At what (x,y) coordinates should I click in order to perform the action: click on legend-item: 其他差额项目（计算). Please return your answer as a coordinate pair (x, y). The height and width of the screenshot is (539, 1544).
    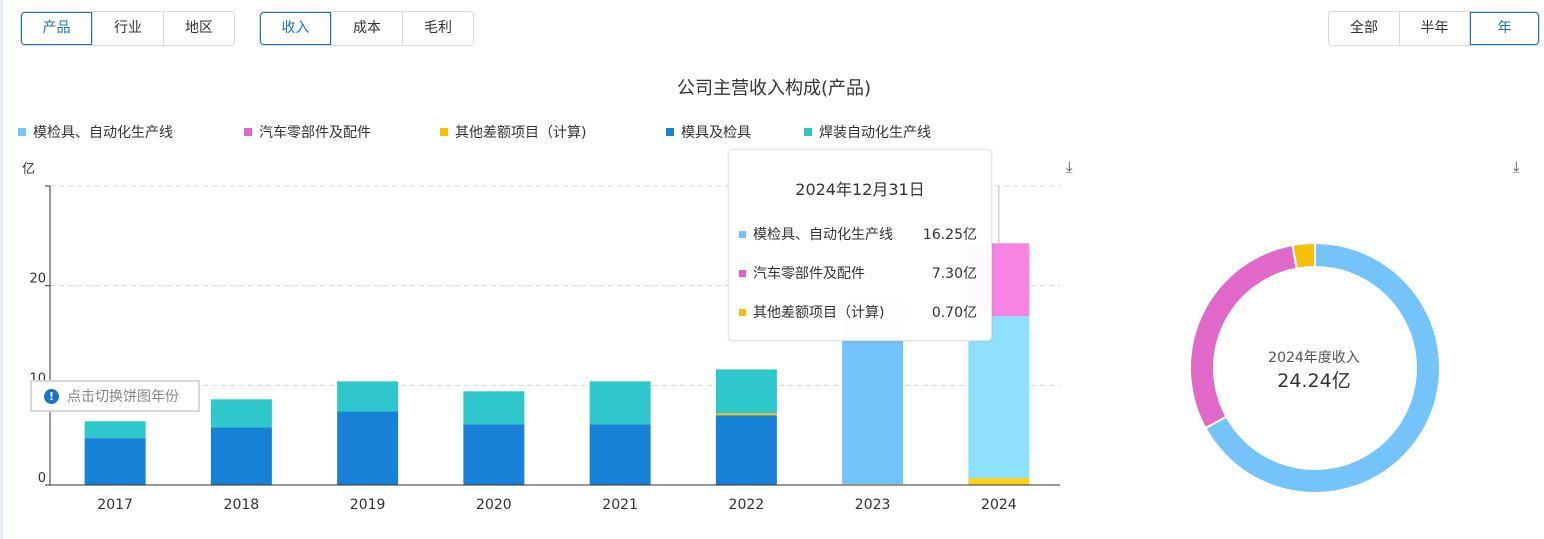
    Looking at the image, I should click on (553, 132).